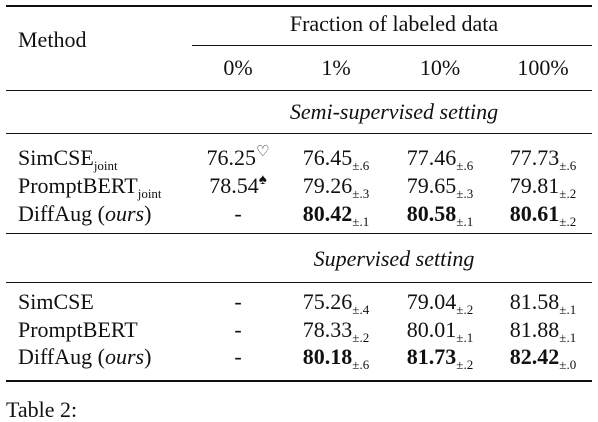 The height and width of the screenshot is (422, 598). What do you see at coordinates (534, 213) in the screenshot?
I see `cell-value: 80.61` at bounding box center [534, 213].